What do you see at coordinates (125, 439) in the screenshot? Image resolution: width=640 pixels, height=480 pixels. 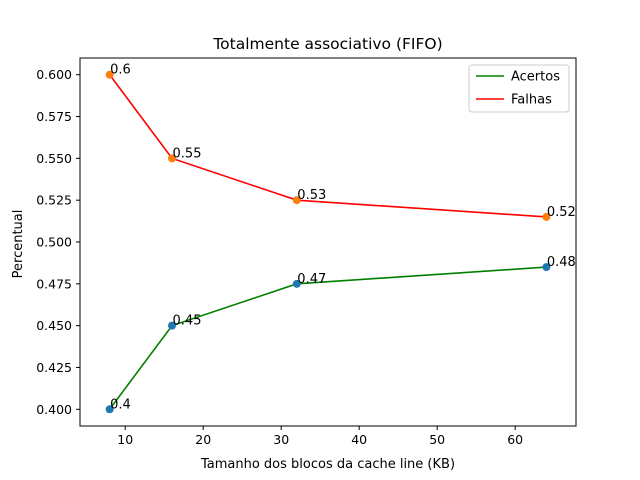 I see `x-tick-label: 10` at bounding box center [125, 439].